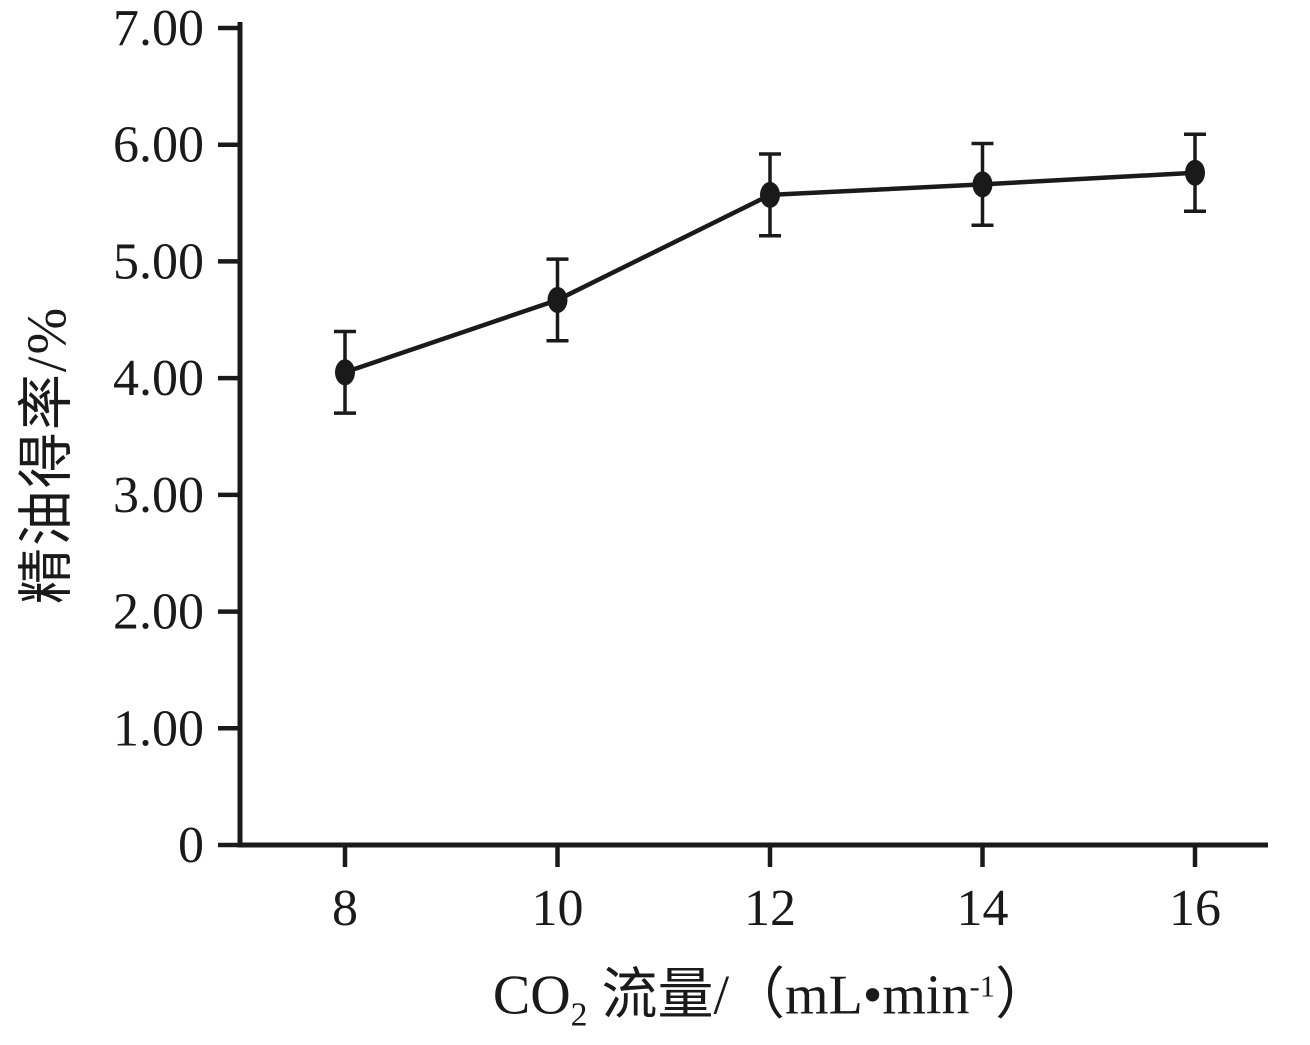  What do you see at coordinates (558, 908) in the screenshot?
I see `x-tick-label: 10` at bounding box center [558, 908].